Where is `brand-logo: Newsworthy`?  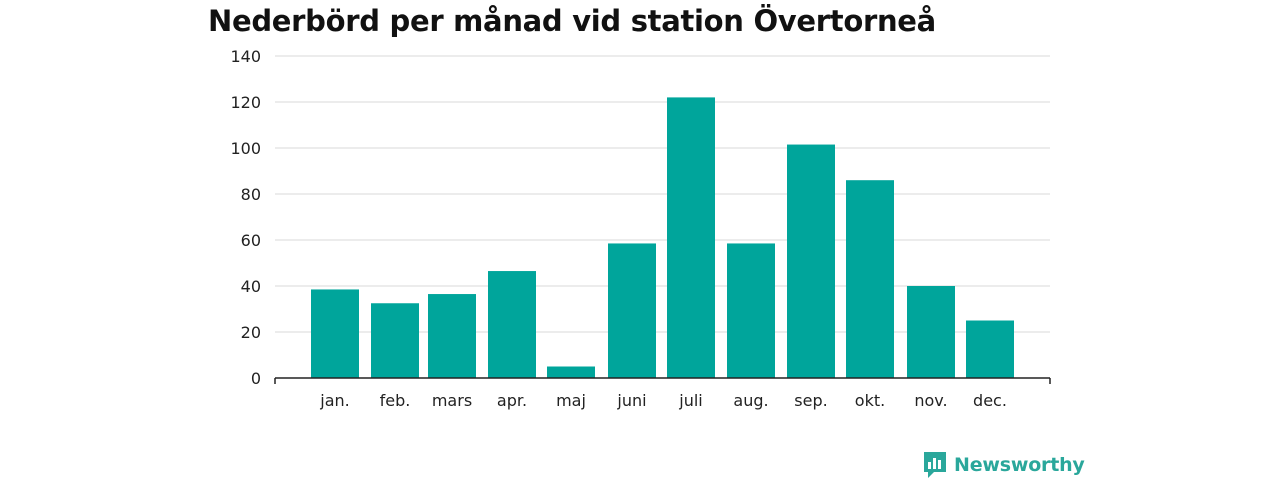 brand-logo: Newsworthy is located at coordinates (1003, 465).